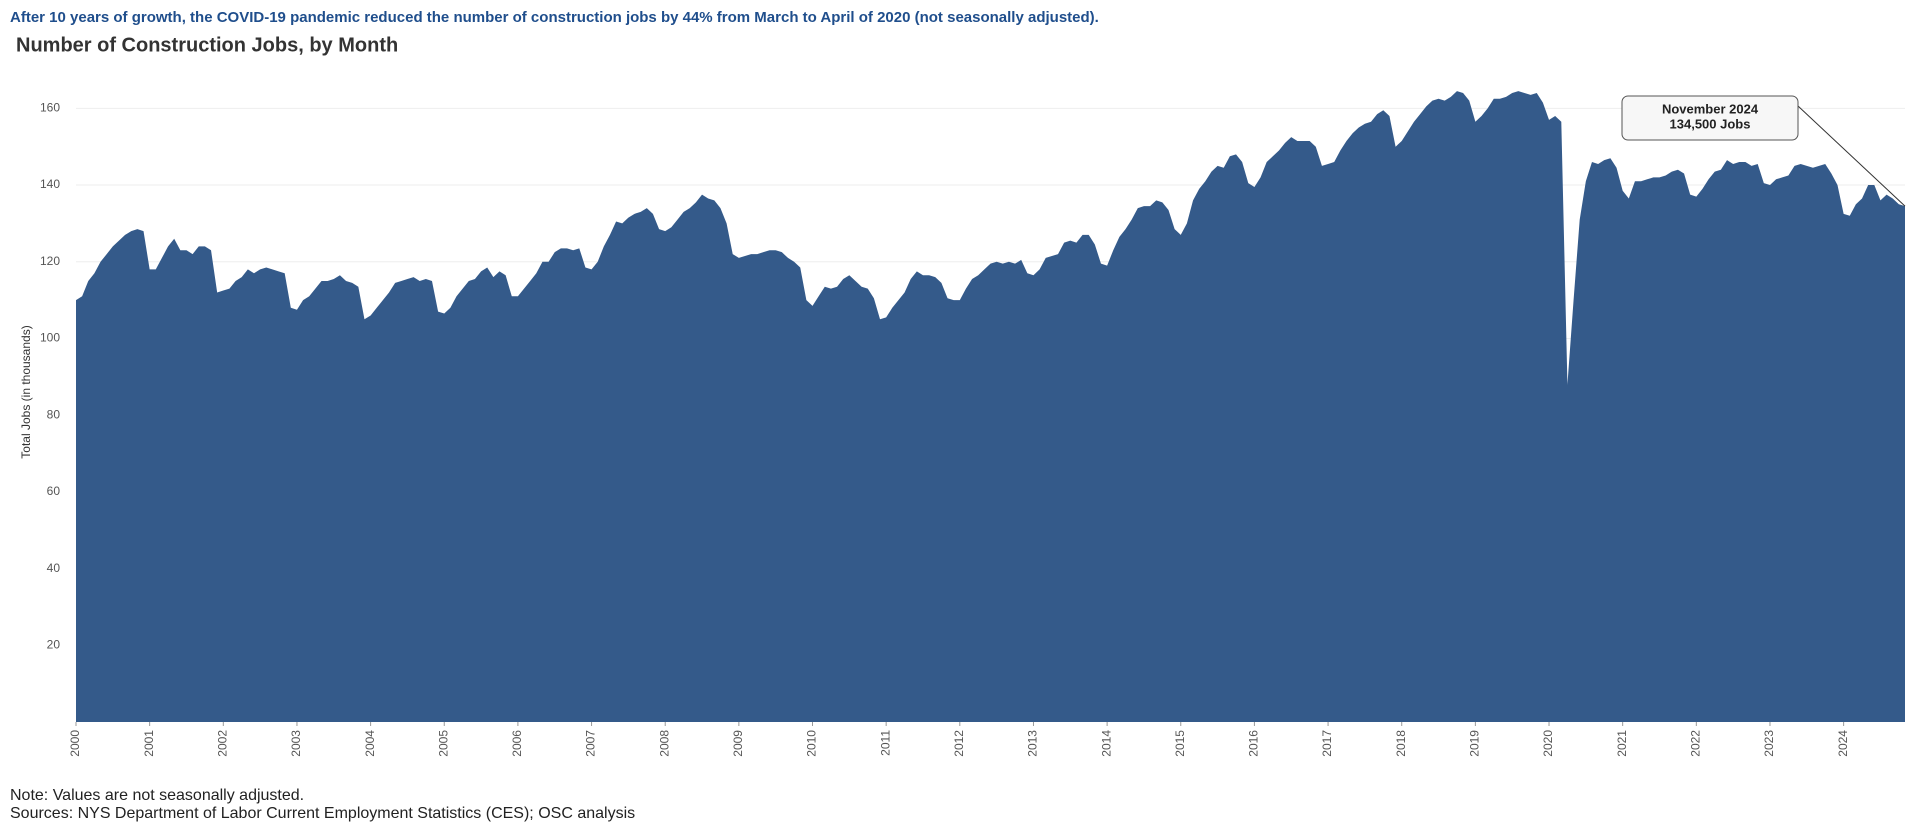 This screenshot has width=1920, height=831. What do you see at coordinates (443, 743) in the screenshot?
I see `x-tick-label: 2005` at bounding box center [443, 743].